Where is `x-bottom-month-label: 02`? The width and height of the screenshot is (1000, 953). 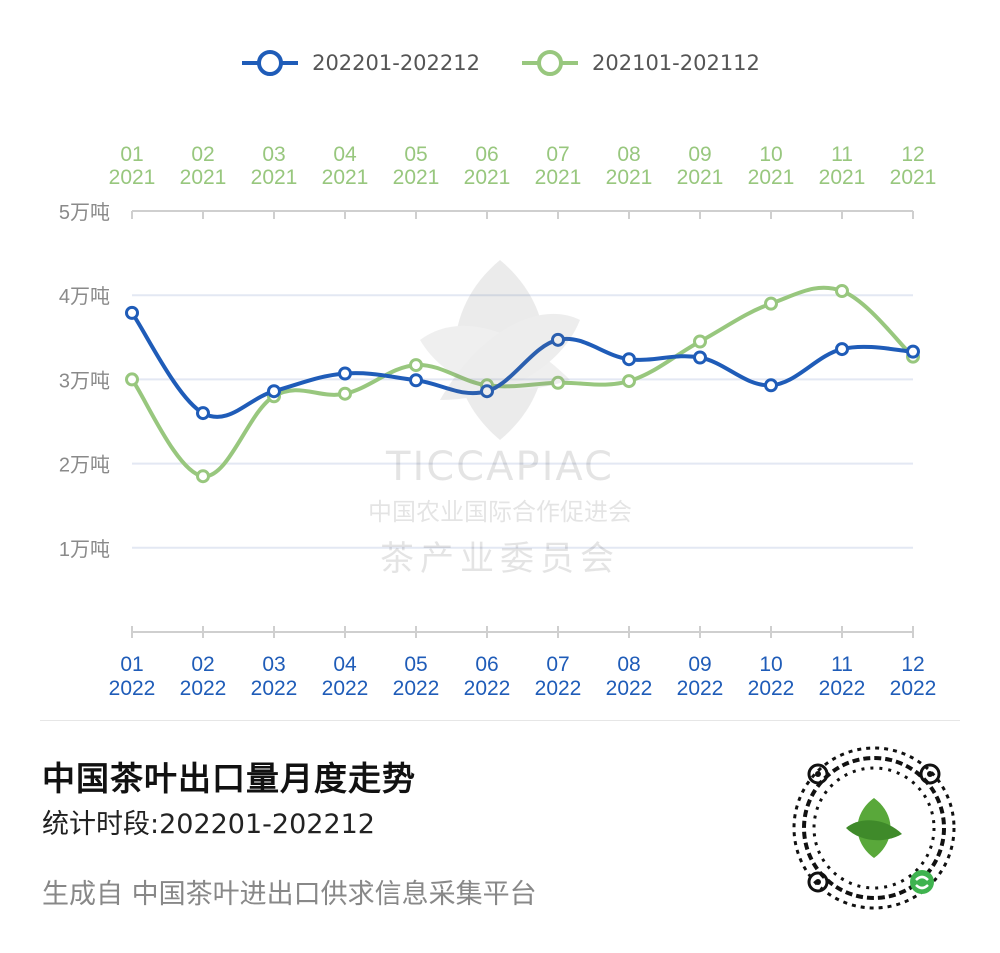
x-bottom-month-label: 02 is located at coordinates (202, 664).